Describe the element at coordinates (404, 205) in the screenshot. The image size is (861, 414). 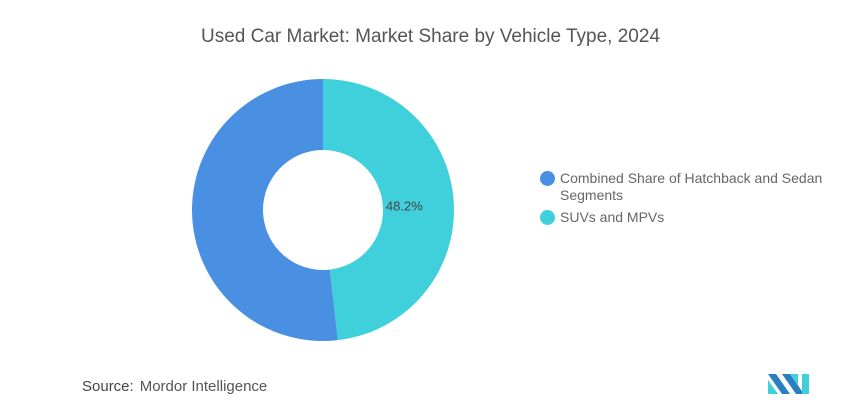
I see `data-label: 48.2%` at that location.